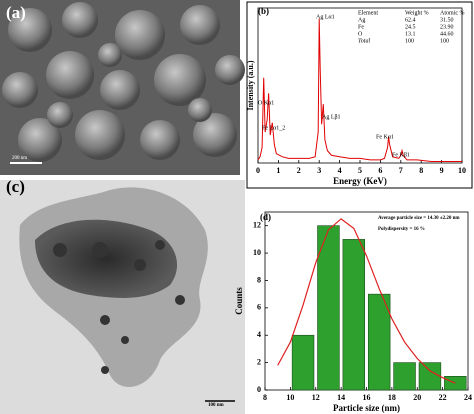  I want to click on x-tick-label: 9, so click(442, 170).